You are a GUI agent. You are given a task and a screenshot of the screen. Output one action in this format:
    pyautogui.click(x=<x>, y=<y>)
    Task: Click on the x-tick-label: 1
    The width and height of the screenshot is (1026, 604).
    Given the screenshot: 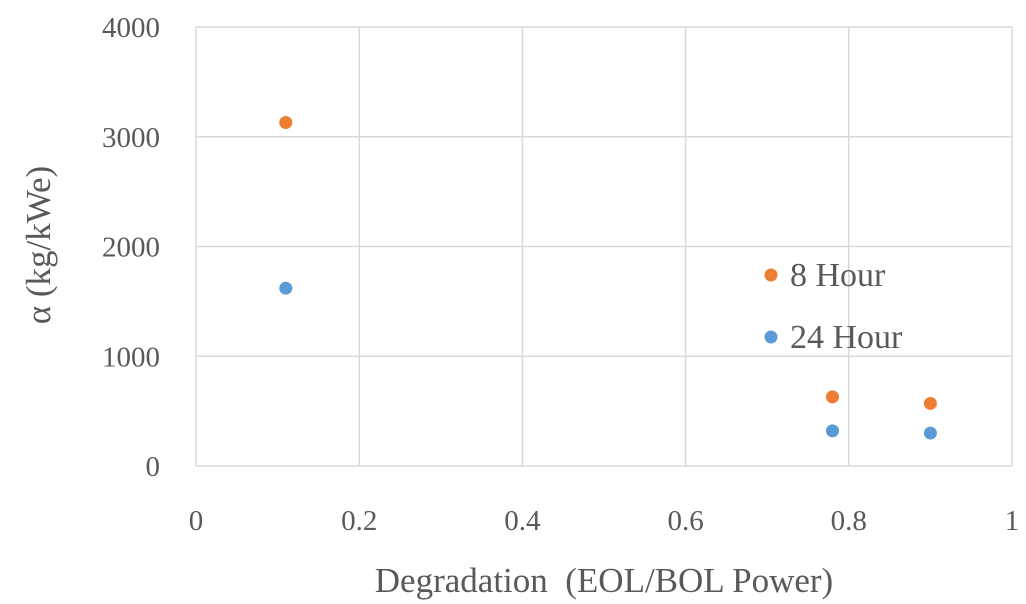 What is the action you would take?
    pyautogui.click(x=1012, y=521)
    